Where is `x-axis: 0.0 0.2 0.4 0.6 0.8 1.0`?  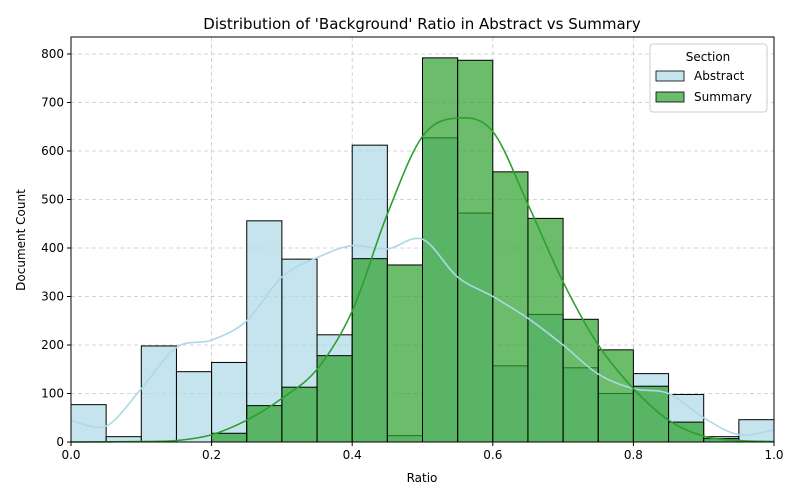 x-axis: 0.0 0.2 0.4 0.6 0.8 1.0 is located at coordinates (422, 452).